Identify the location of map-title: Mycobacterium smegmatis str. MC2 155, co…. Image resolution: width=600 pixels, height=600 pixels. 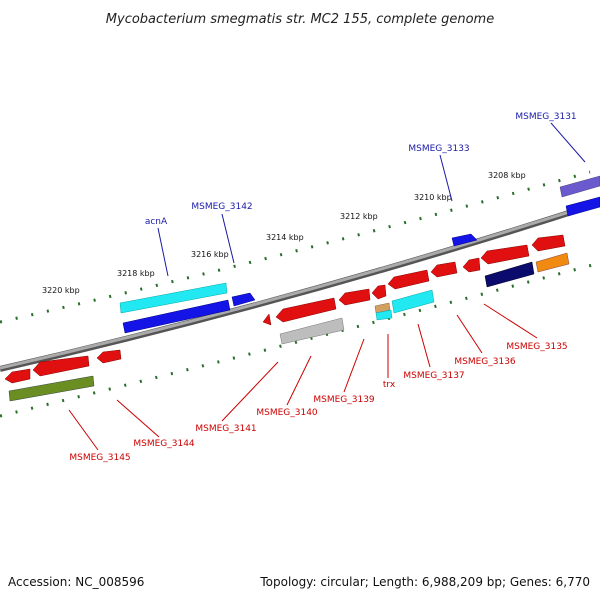
(300, 19).